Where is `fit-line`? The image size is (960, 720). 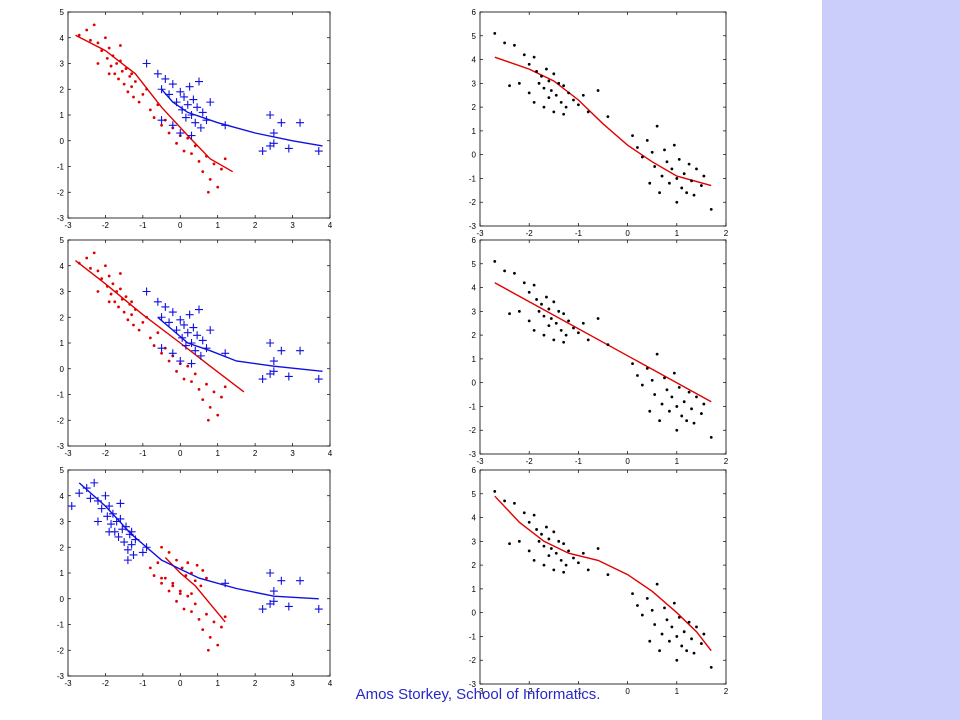 fit-line is located at coordinates (603, 342).